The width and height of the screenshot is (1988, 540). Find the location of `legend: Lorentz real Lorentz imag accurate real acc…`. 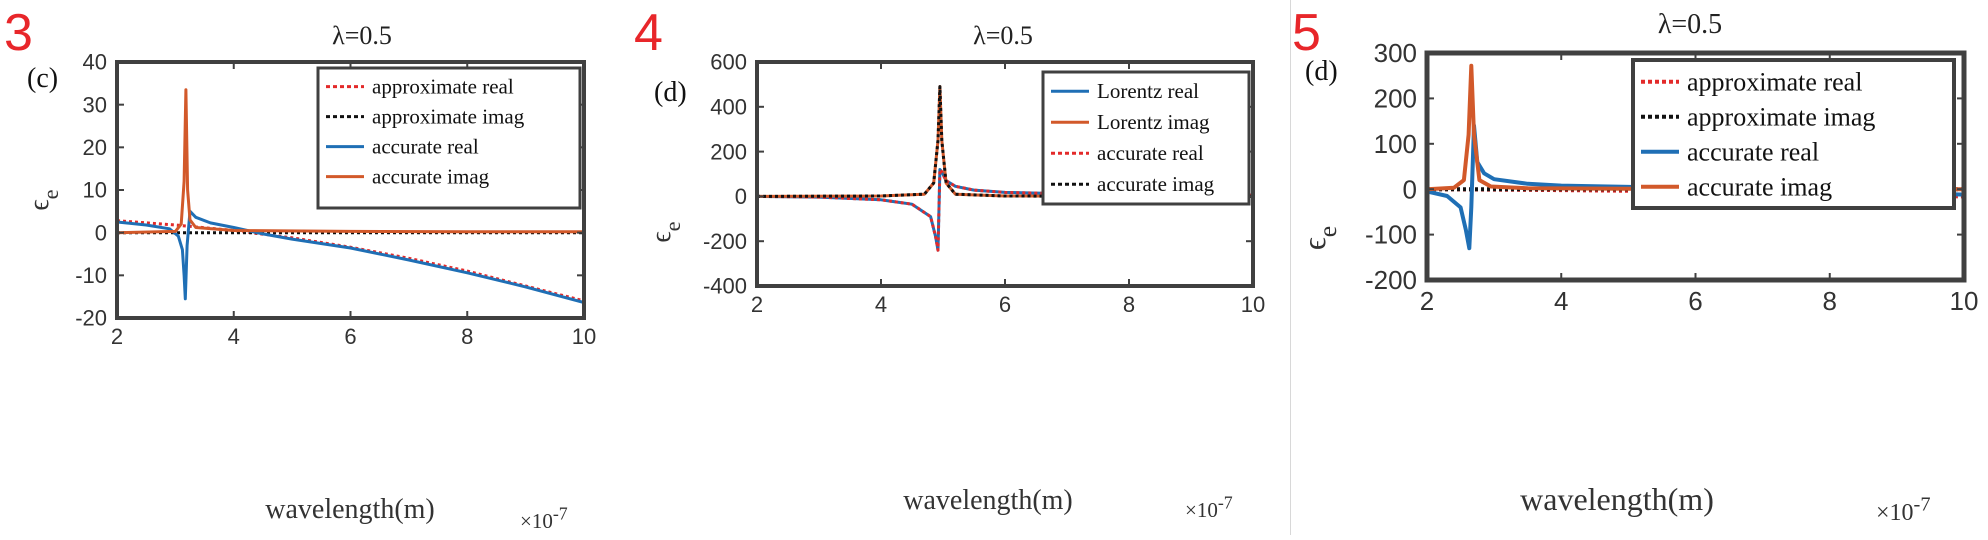

legend: Lorentz real Lorentz imag accurate real acc… is located at coordinates (1146, 138).